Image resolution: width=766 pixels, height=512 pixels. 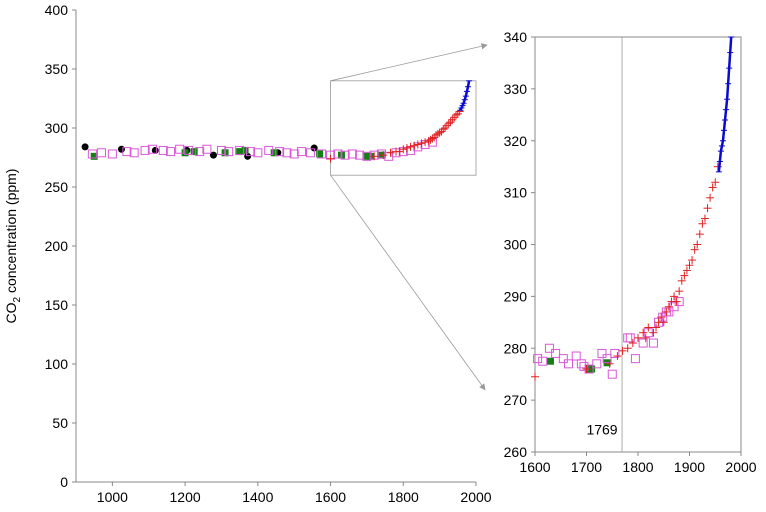 I want to click on connector-top, so click(x=409, y=62).